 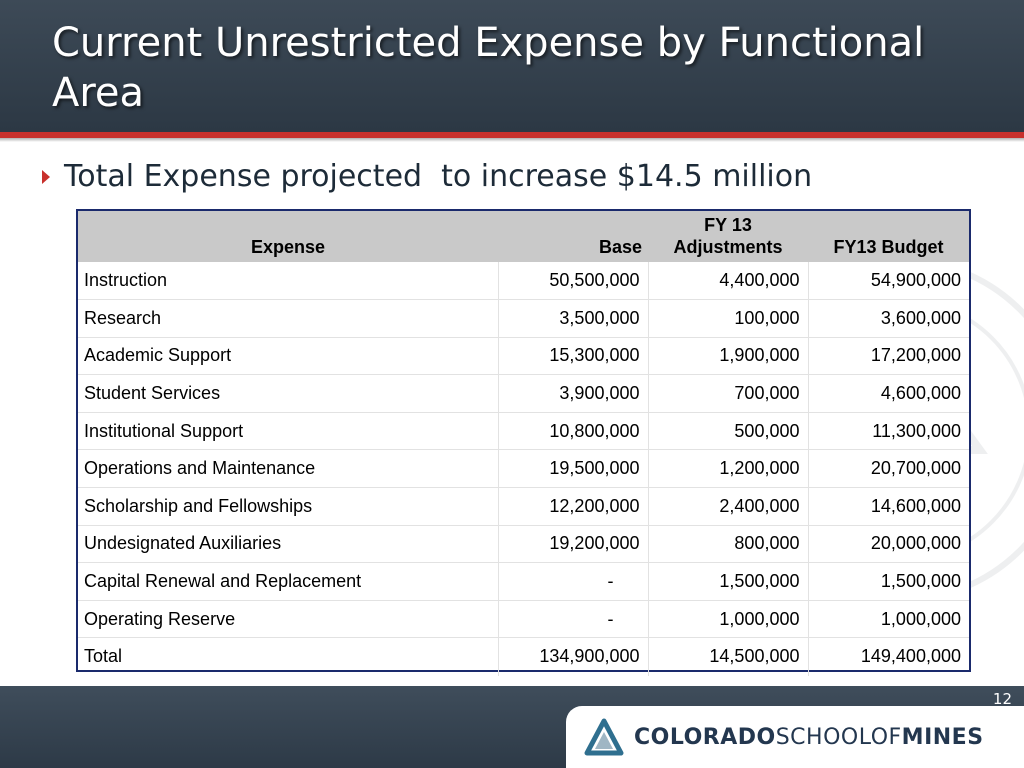 What do you see at coordinates (288, 469) in the screenshot?
I see `row-expense: Operations and Maintenance` at bounding box center [288, 469].